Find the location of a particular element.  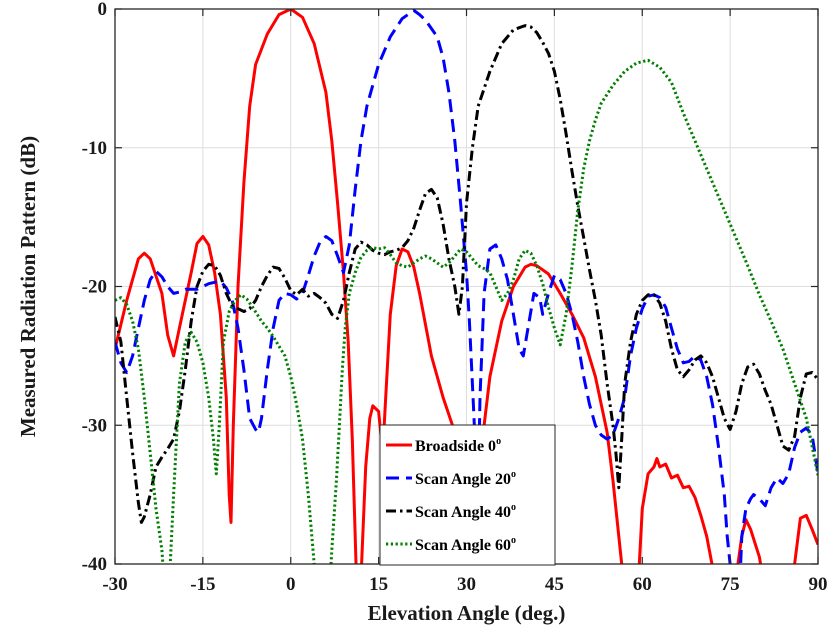

legend-label-4: Scan Angle 60o is located at coordinates (465, 544).